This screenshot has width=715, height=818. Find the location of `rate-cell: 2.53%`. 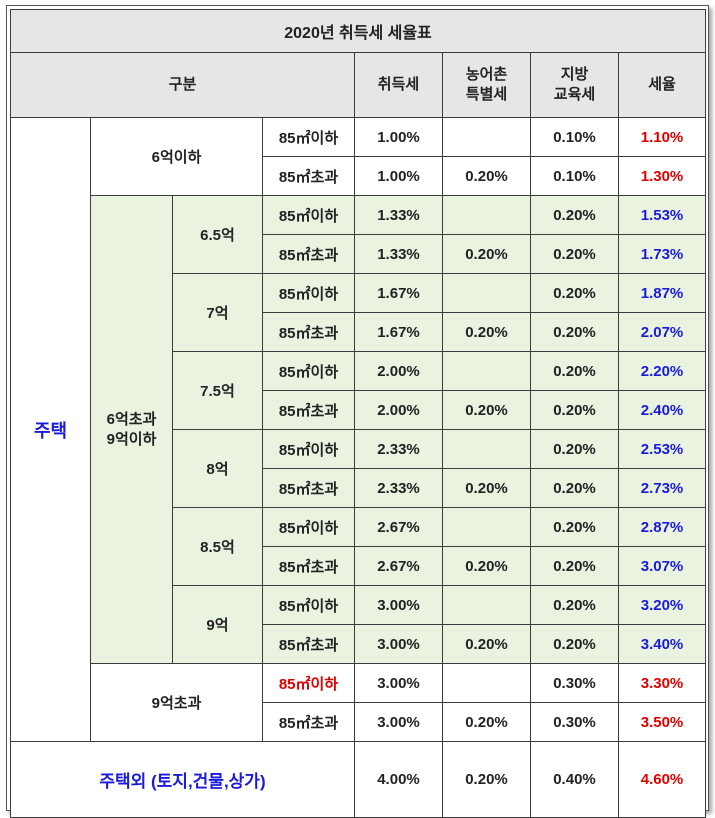

rate-cell: 2.53% is located at coordinates (662, 449).